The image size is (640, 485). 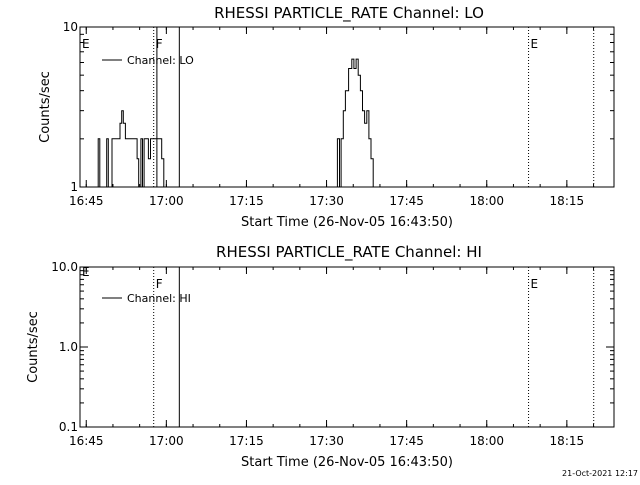 I want to click on panel-hi-xtick-label: 18:00, so click(x=486, y=441).